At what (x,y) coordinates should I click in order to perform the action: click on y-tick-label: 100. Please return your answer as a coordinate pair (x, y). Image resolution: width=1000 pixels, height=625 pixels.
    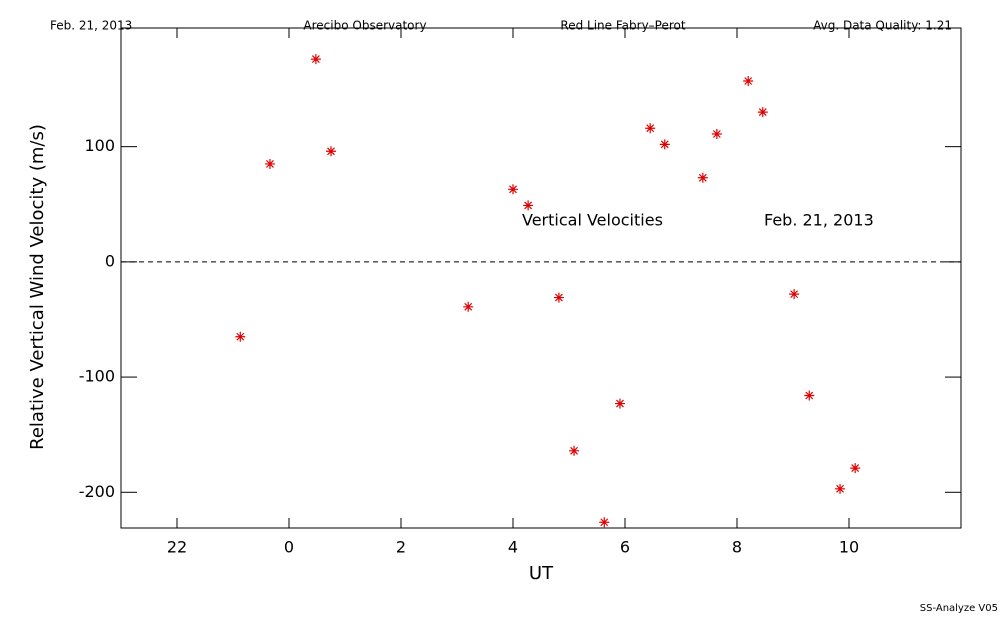
    Looking at the image, I should click on (99, 145).